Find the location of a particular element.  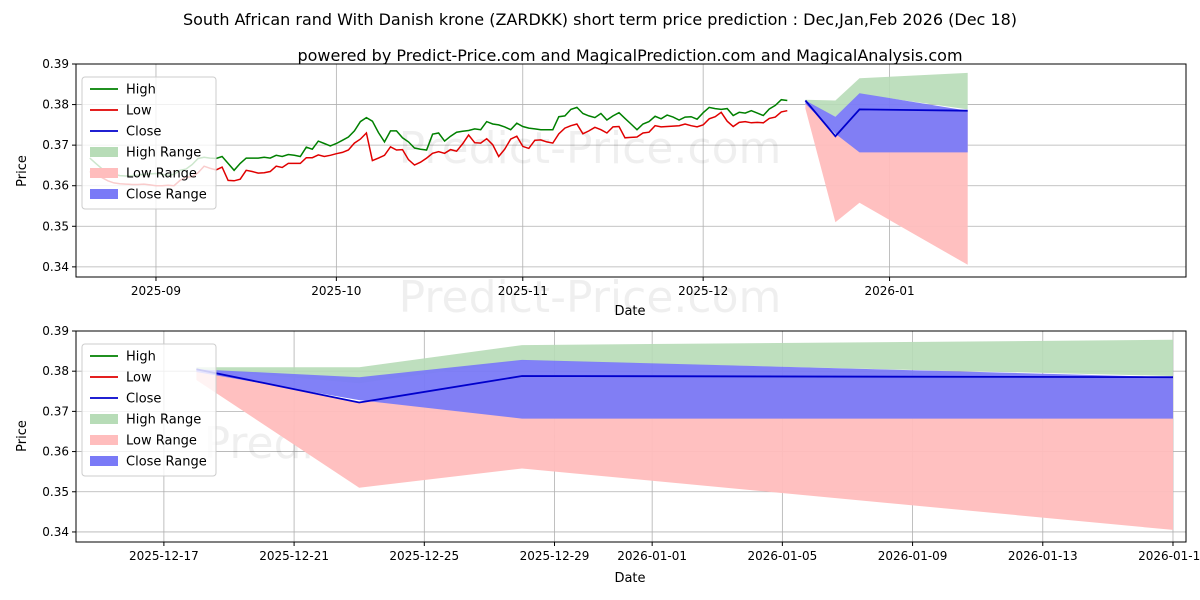

x-tick-label: 2026-01-09 is located at coordinates (913, 556).